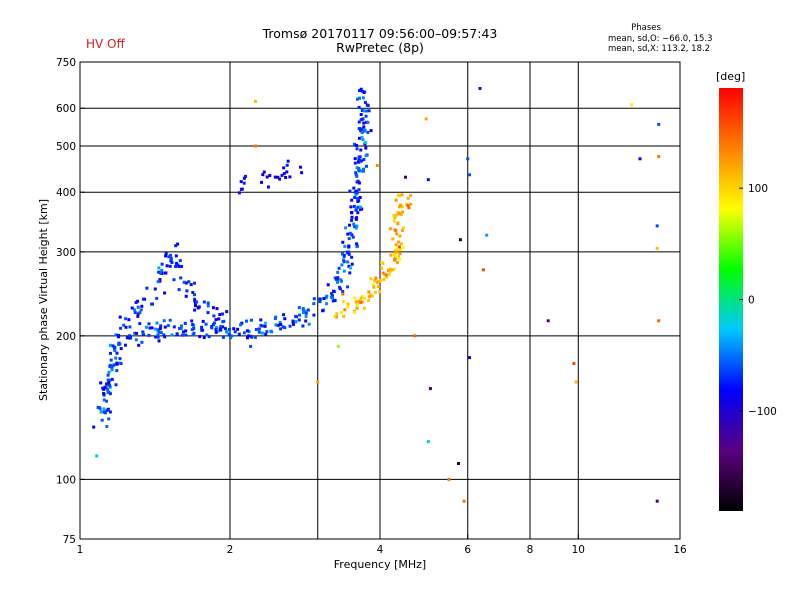  Describe the element at coordinates (230, 550) in the screenshot. I see `x-tick-label: 2` at that location.